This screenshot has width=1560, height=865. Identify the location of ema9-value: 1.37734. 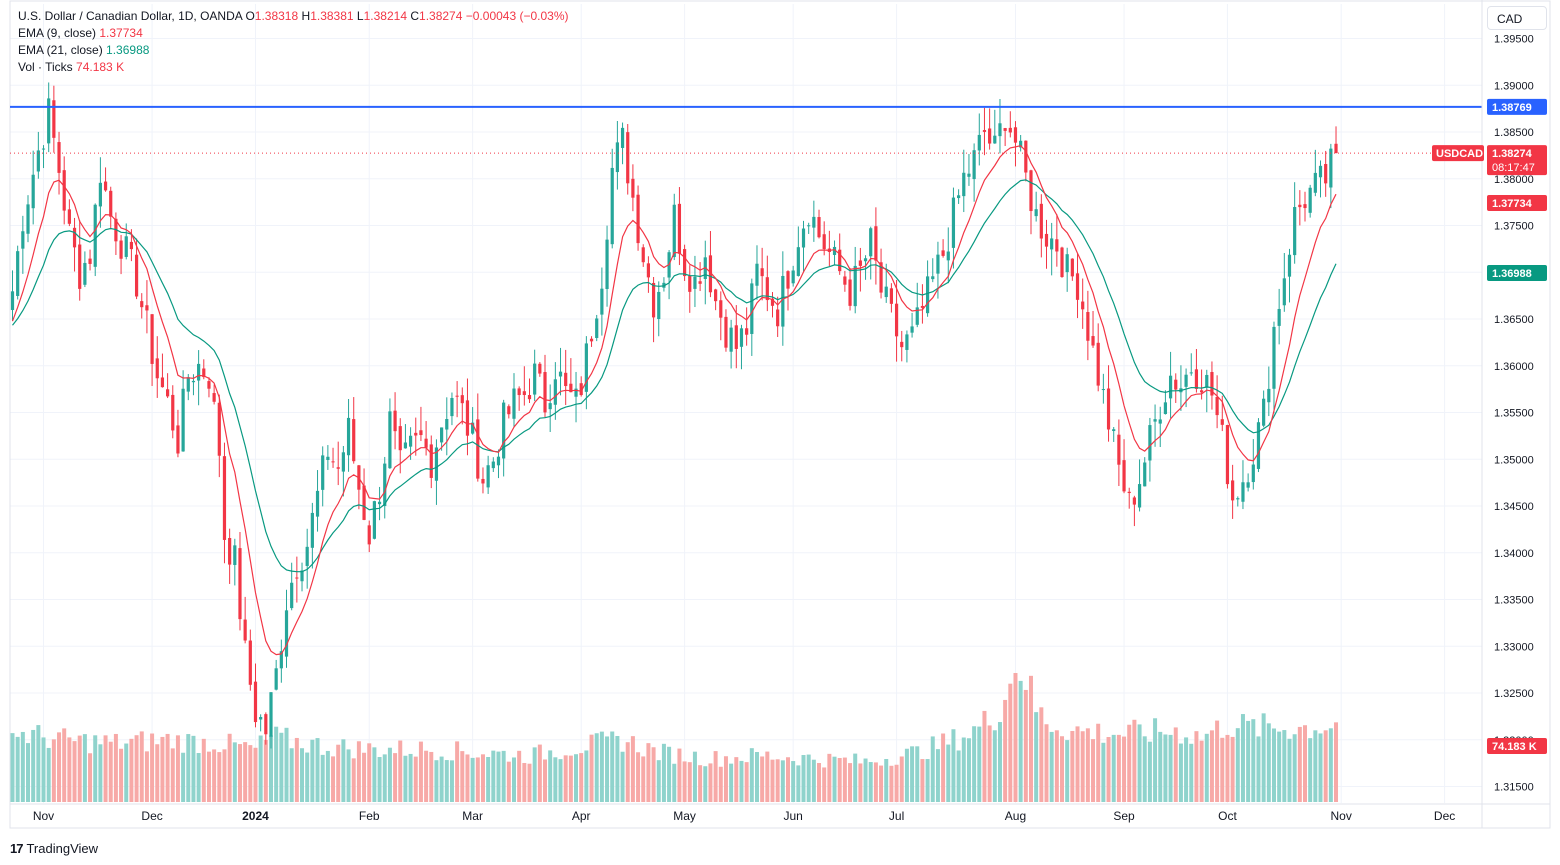
(121, 33).